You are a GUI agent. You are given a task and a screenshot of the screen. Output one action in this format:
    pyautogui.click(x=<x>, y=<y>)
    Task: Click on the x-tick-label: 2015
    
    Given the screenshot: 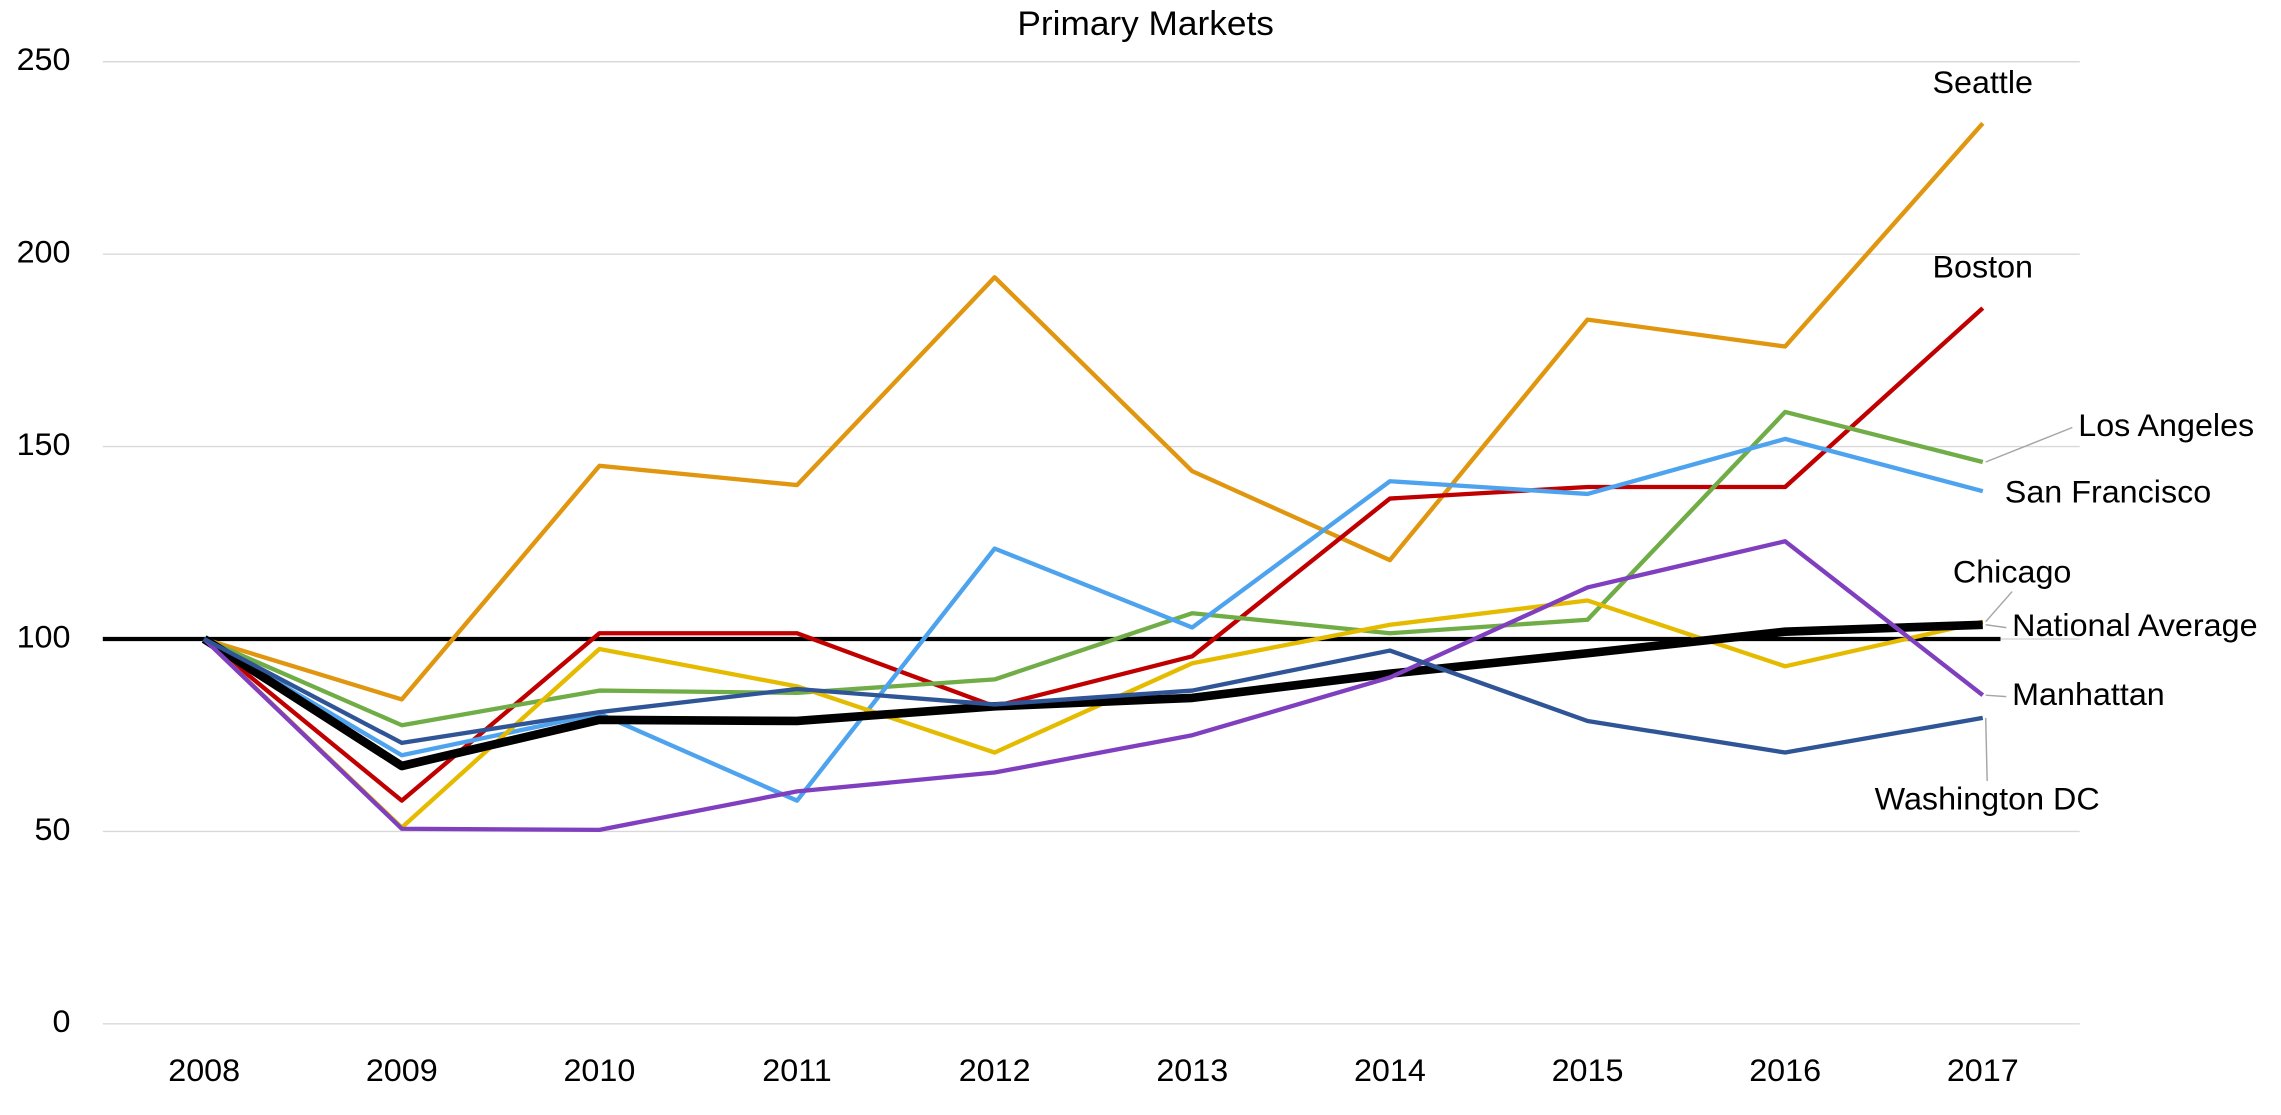 What is the action you would take?
    pyautogui.click(x=1588, y=1070)
    